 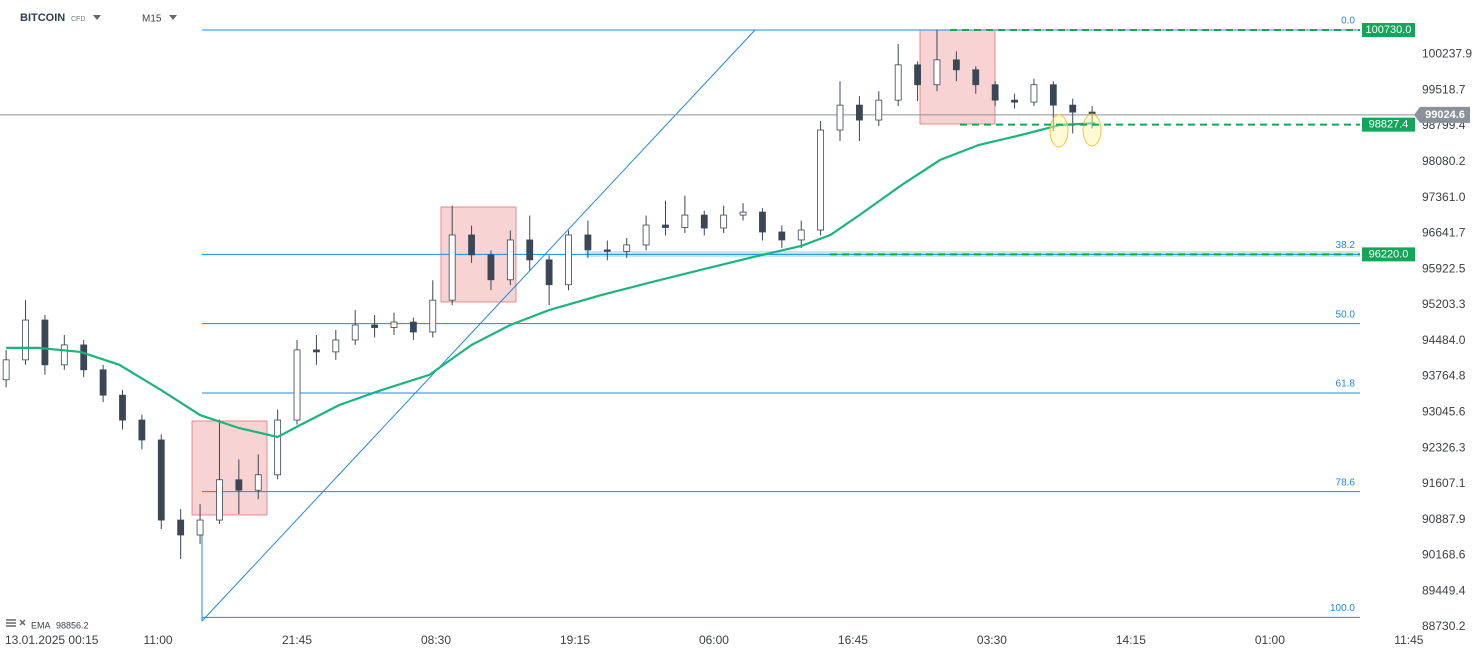 I want to click on x-tick-label: 19:15, so click(x=575, y=640).